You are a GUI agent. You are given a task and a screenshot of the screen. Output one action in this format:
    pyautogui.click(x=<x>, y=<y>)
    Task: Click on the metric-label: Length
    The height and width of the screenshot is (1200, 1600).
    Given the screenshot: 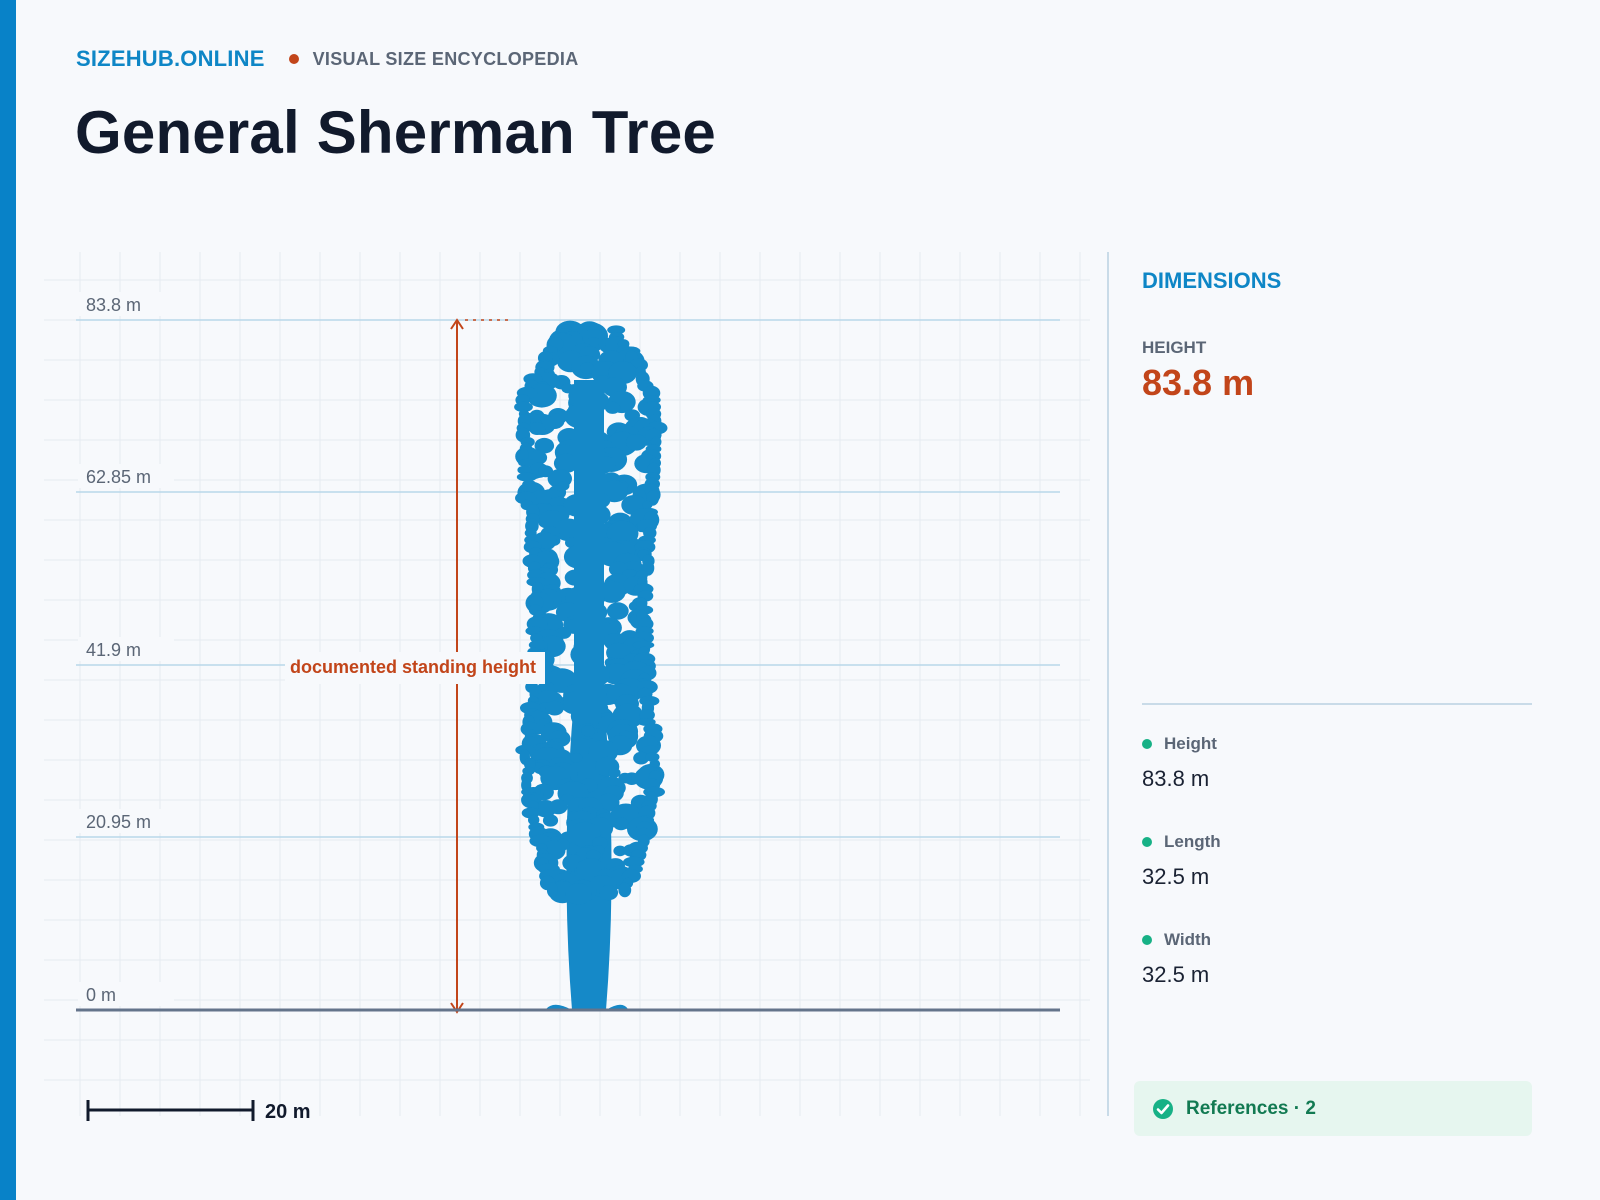 What is the action you would take?
    pyautogui.click(x=1192, y=841)
    